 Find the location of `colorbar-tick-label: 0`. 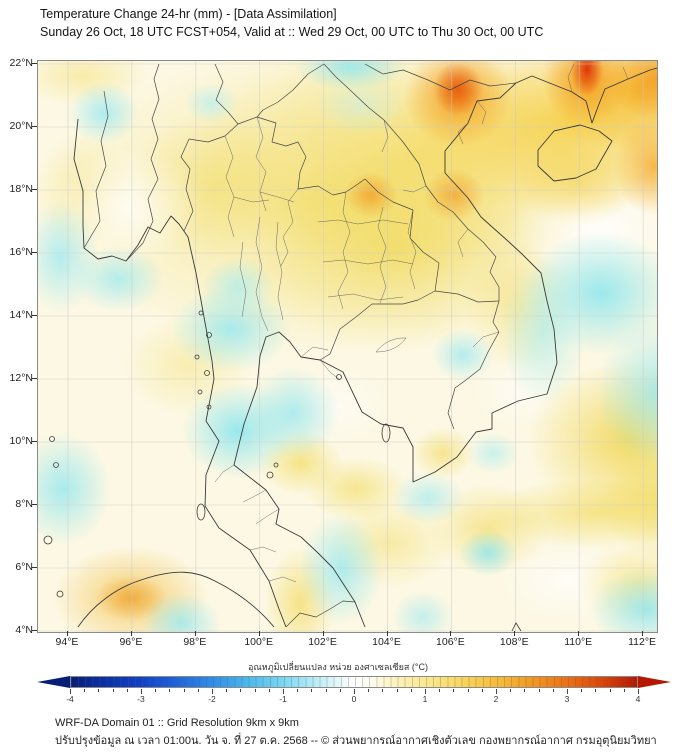

colorbar-tick-label: 0 is located at coordinates (354, 699).